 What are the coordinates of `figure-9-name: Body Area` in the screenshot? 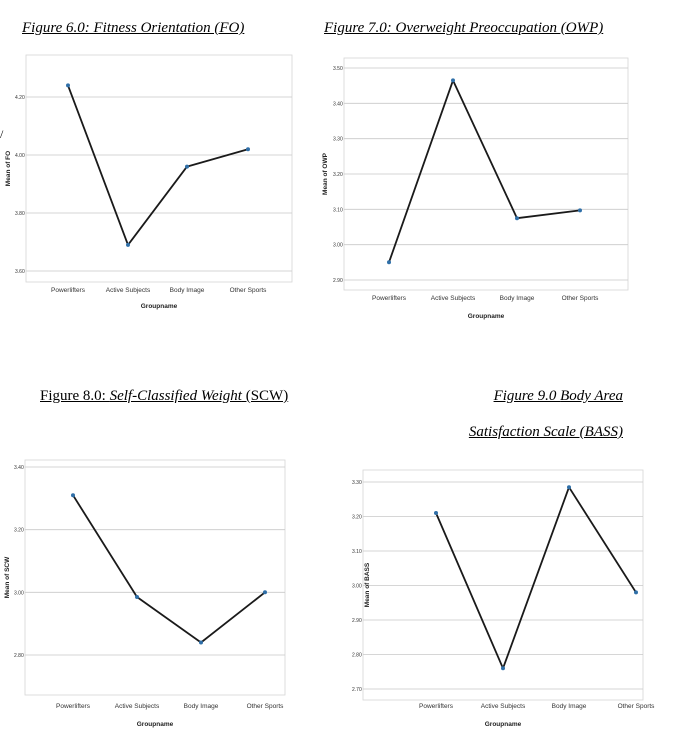 It's located at (591, 396).